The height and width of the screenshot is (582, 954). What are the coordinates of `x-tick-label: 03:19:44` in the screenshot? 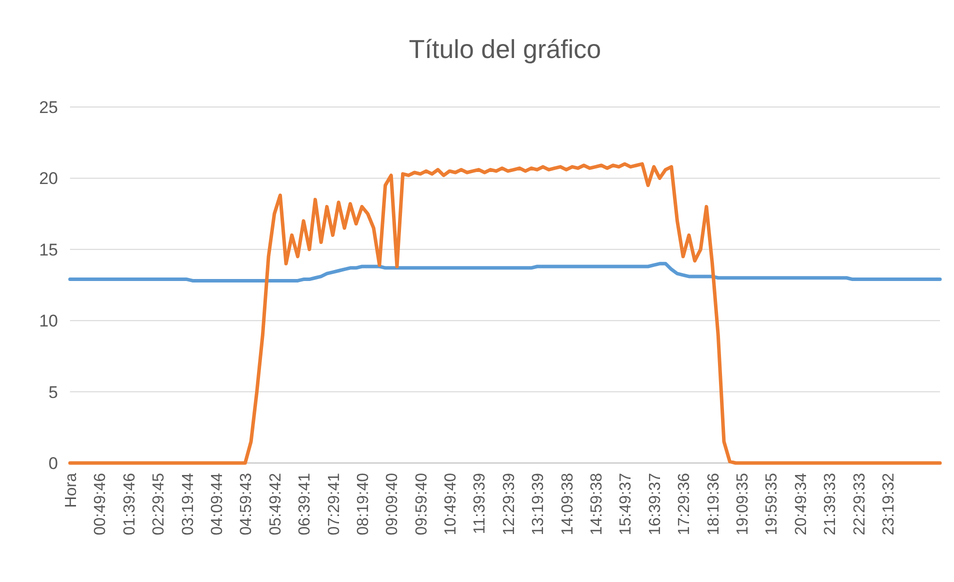 It's located at (188, 504).